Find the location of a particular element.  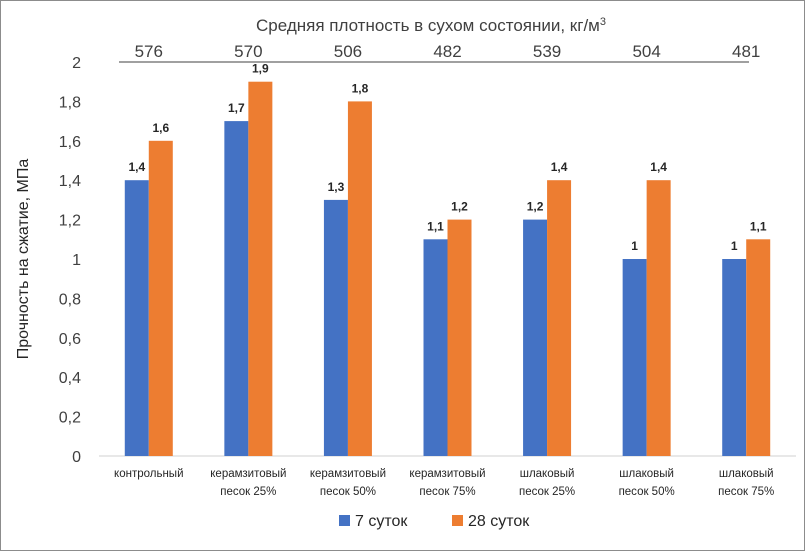

data-label: 1,9 is located at coordinates (260, 69).